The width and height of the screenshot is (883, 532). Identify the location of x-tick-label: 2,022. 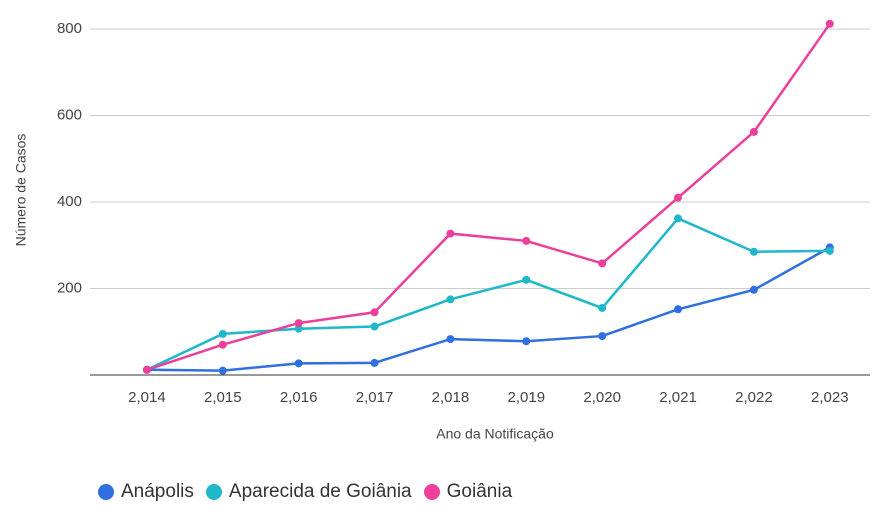
(754, 397).